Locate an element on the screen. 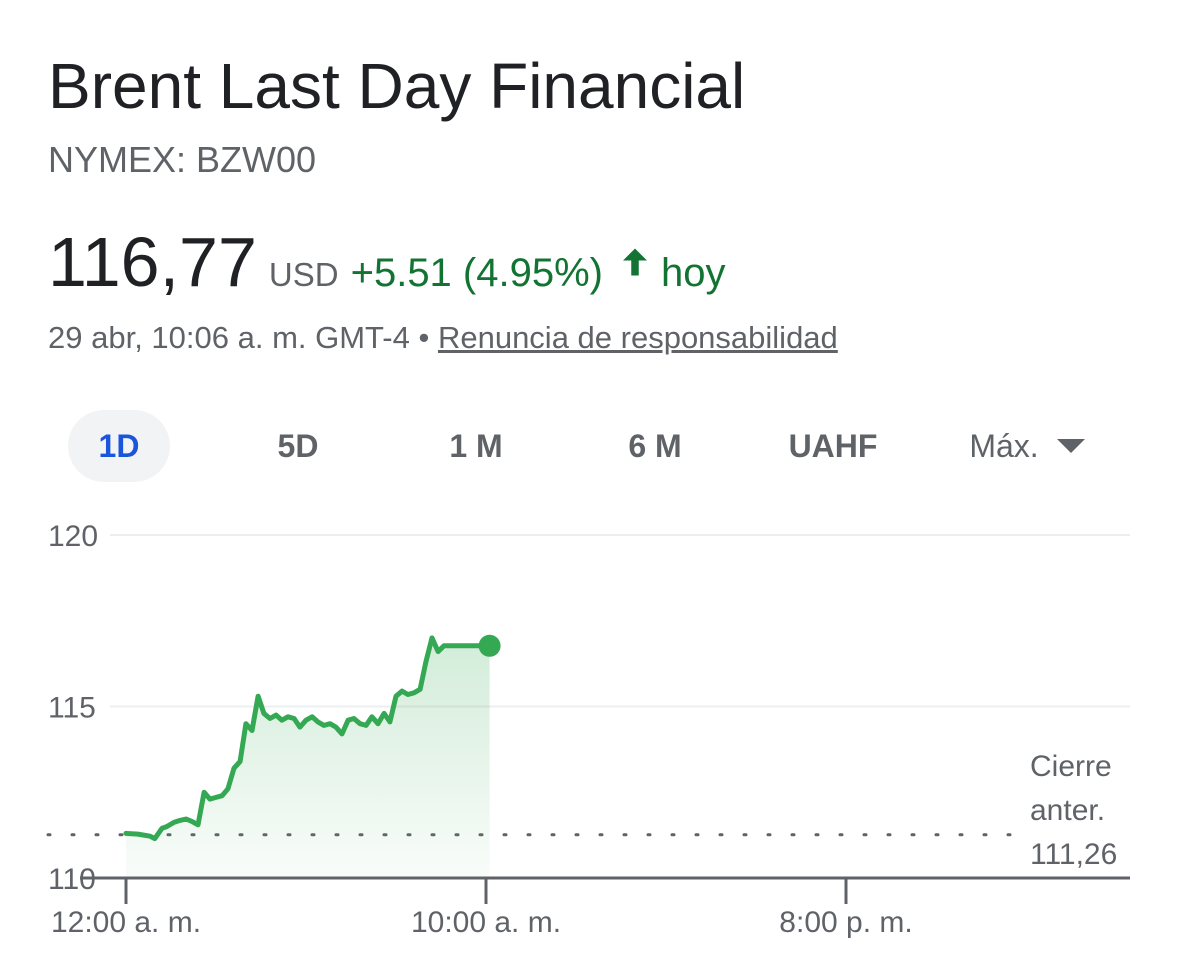  tab-5d: 5D is located at coordinates (298, 446).